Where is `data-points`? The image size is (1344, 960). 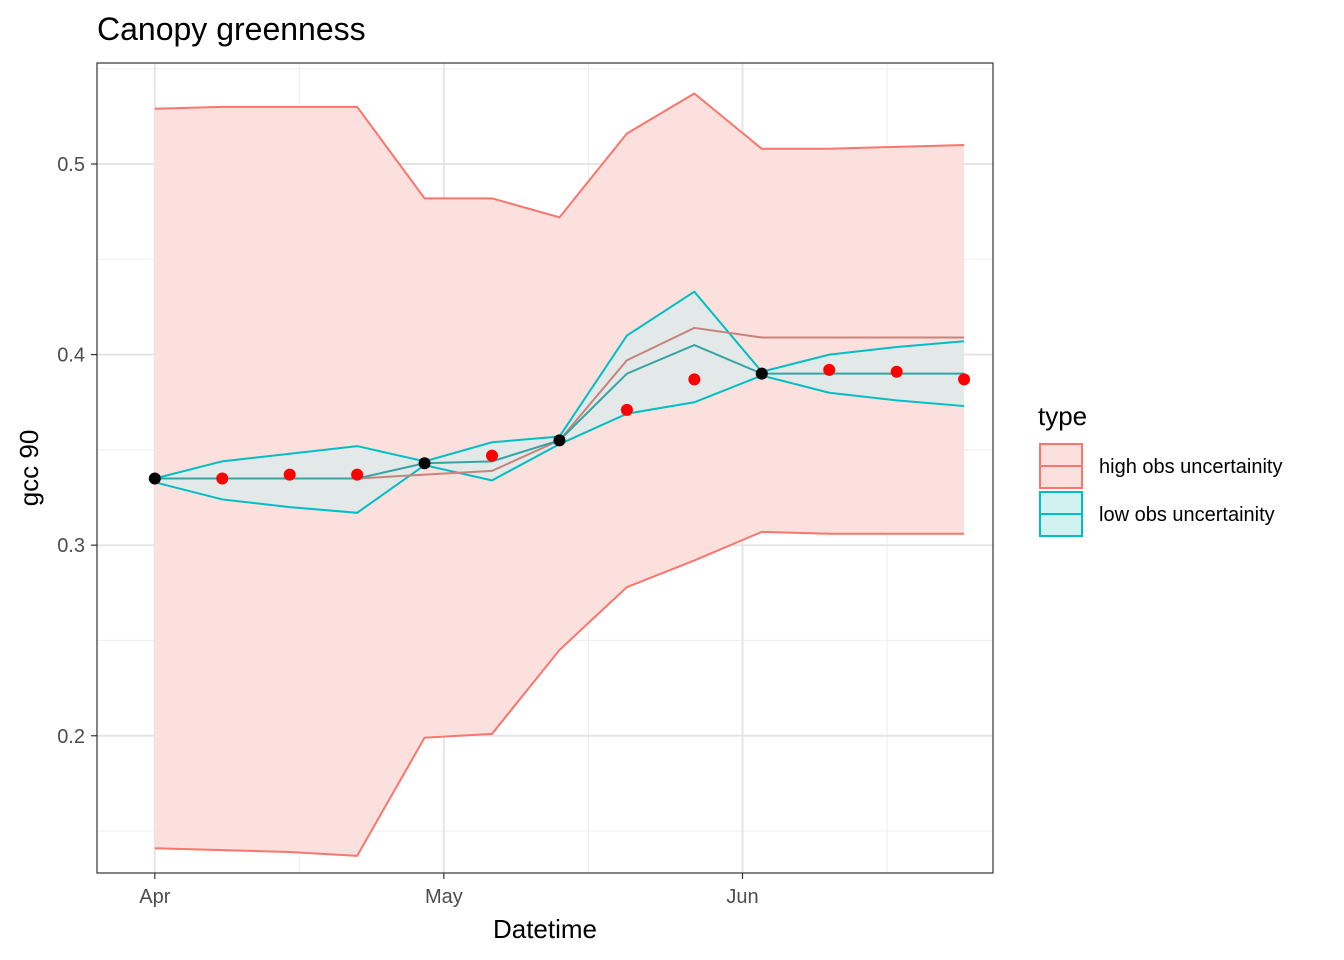 data-points is located at coordinates (559, 424).